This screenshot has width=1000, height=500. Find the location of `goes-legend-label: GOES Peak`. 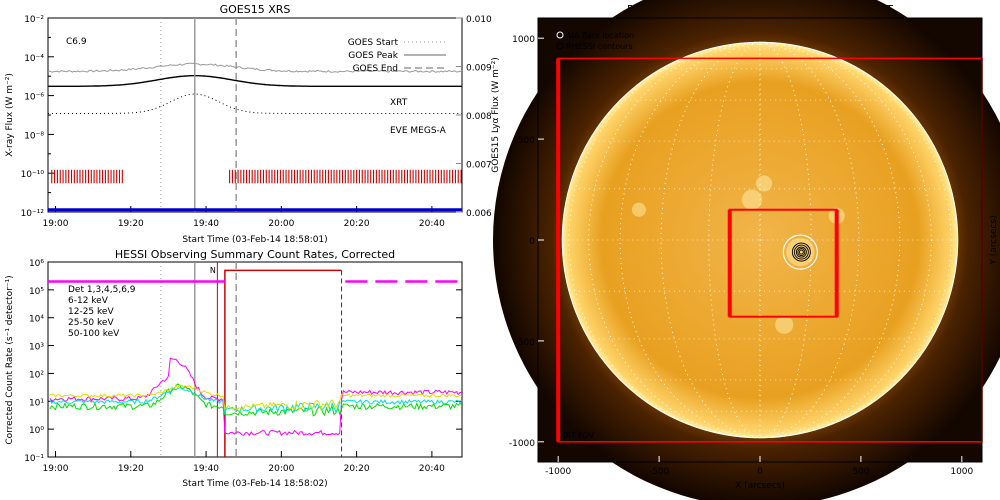

goes-legend-label: GOES Peak is located at coordinates (373, 56).